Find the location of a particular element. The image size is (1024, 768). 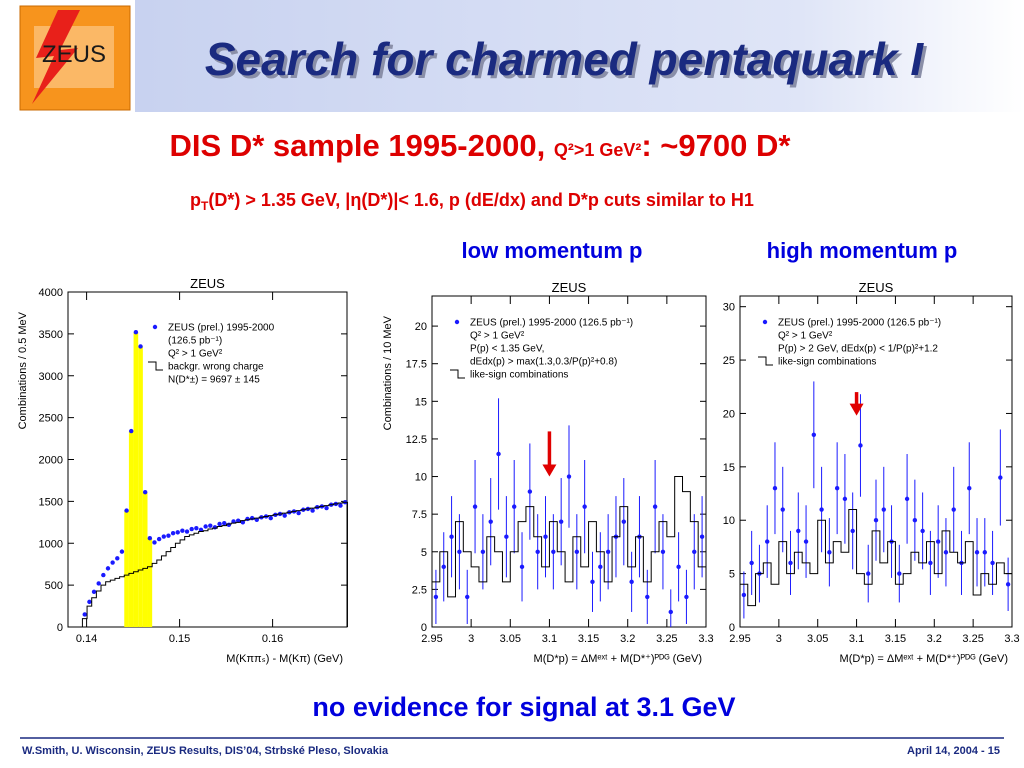

y-tick-label: 4000 is located at coordinates (51, 293).